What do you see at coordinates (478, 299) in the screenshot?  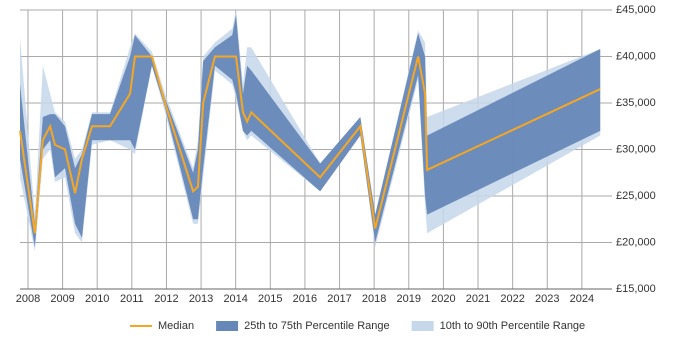 I see `x-tick-label: 2021` at bounding box center [478, 299].